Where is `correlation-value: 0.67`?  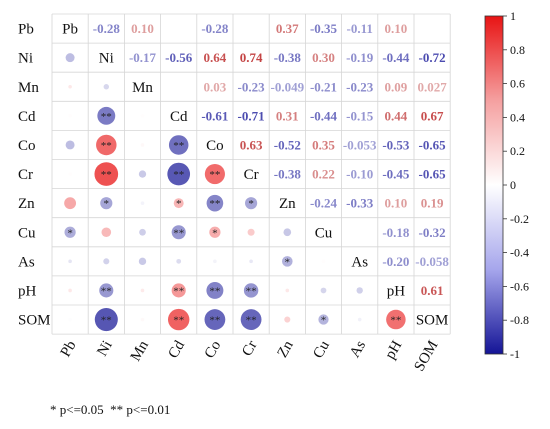 correlation-value: 0.67 is located at coordinates (432, 115).